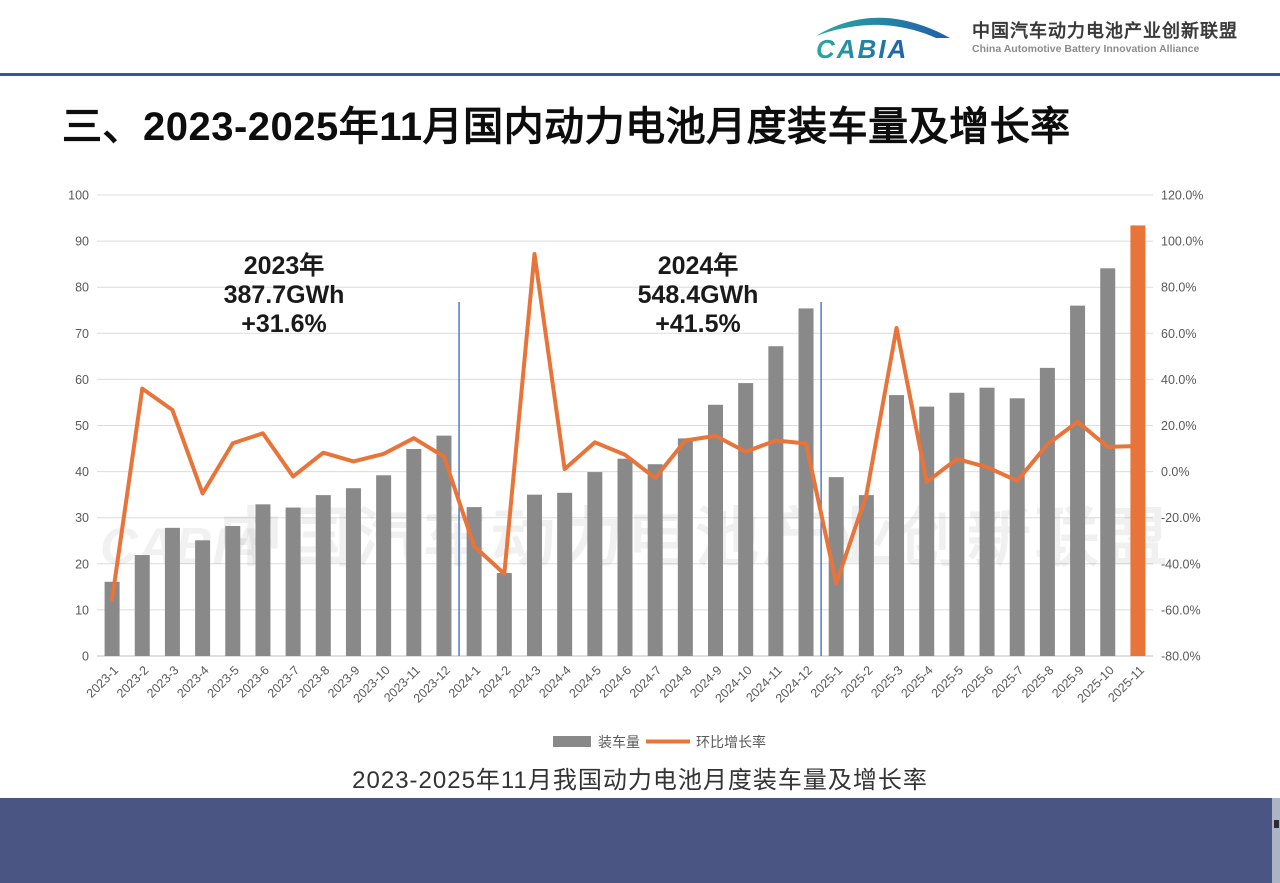 The width and height of the screenshot is (1280, 883). What do you see at coordinates (162, 681) in the screenshot?
I see `x-axis-label: 2023-3` at bounding box center [162, 681].